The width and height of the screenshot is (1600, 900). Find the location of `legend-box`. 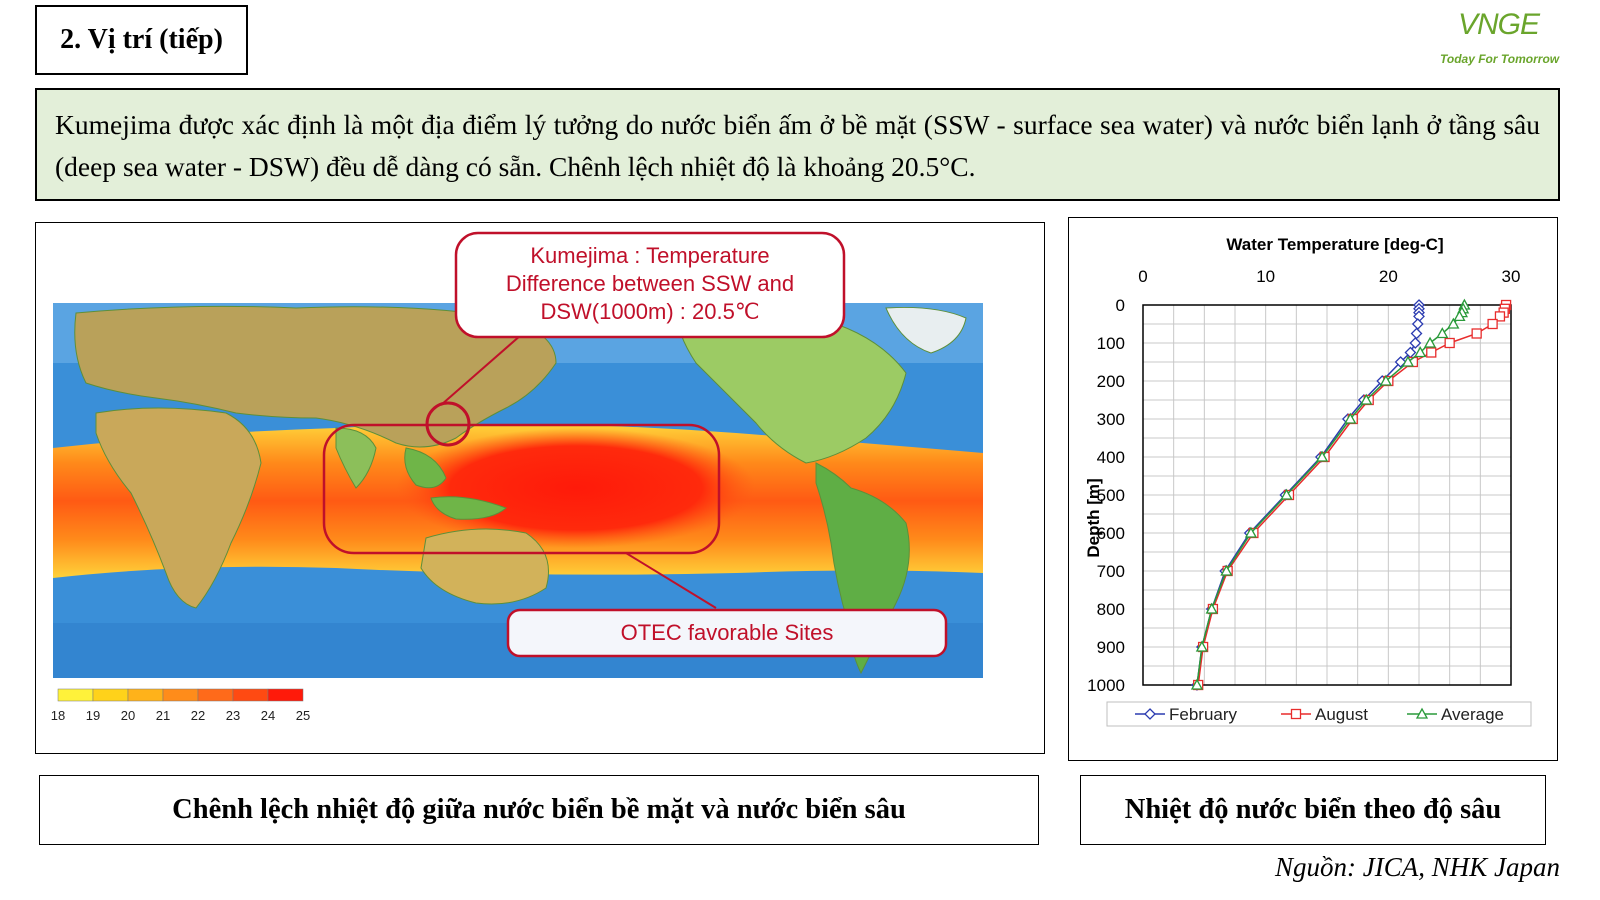

legend-box is located at coordinates (1319, 714).